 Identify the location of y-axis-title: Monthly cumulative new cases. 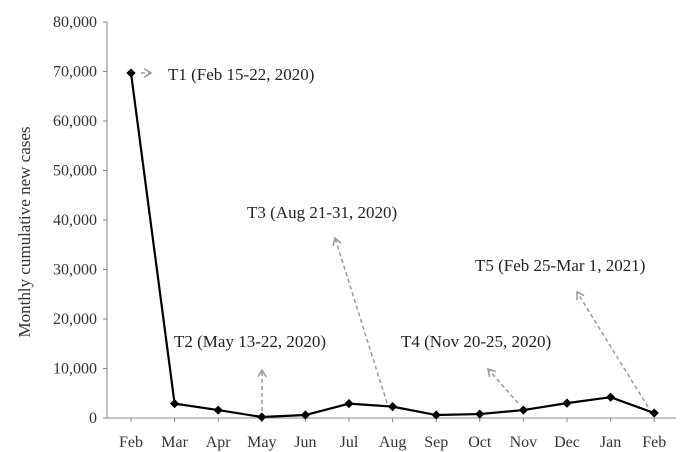
(24, 231).